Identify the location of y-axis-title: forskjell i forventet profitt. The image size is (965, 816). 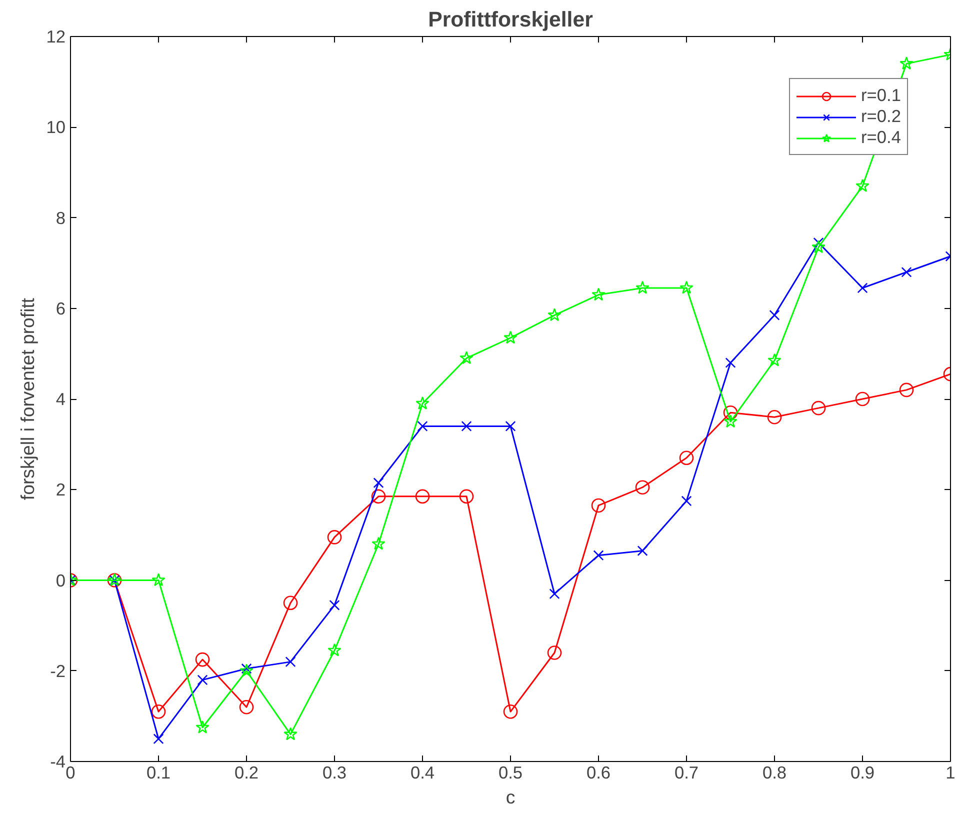
(27, 398).